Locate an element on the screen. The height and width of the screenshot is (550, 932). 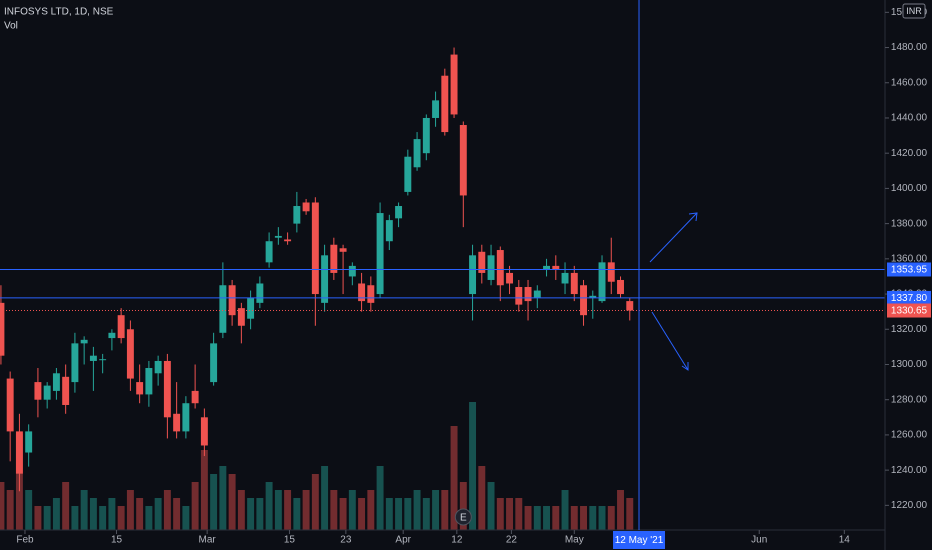
arrow-up is located at coordinates (673, 237).